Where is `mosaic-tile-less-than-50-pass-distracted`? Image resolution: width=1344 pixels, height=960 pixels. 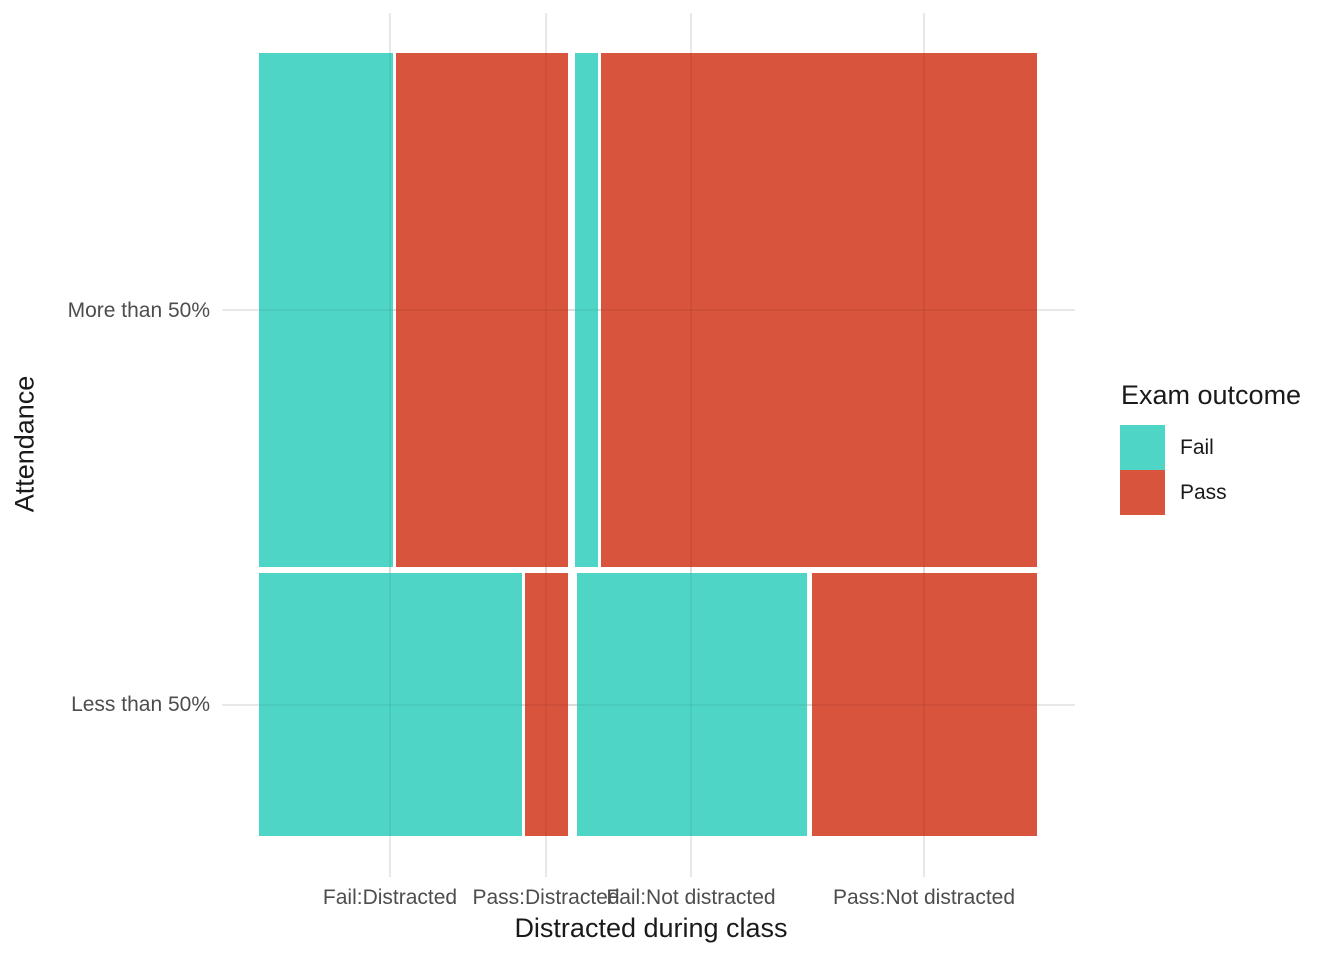 mosaic-tile-less-than-50-pass-distracted is located at coordinates (546, 704).